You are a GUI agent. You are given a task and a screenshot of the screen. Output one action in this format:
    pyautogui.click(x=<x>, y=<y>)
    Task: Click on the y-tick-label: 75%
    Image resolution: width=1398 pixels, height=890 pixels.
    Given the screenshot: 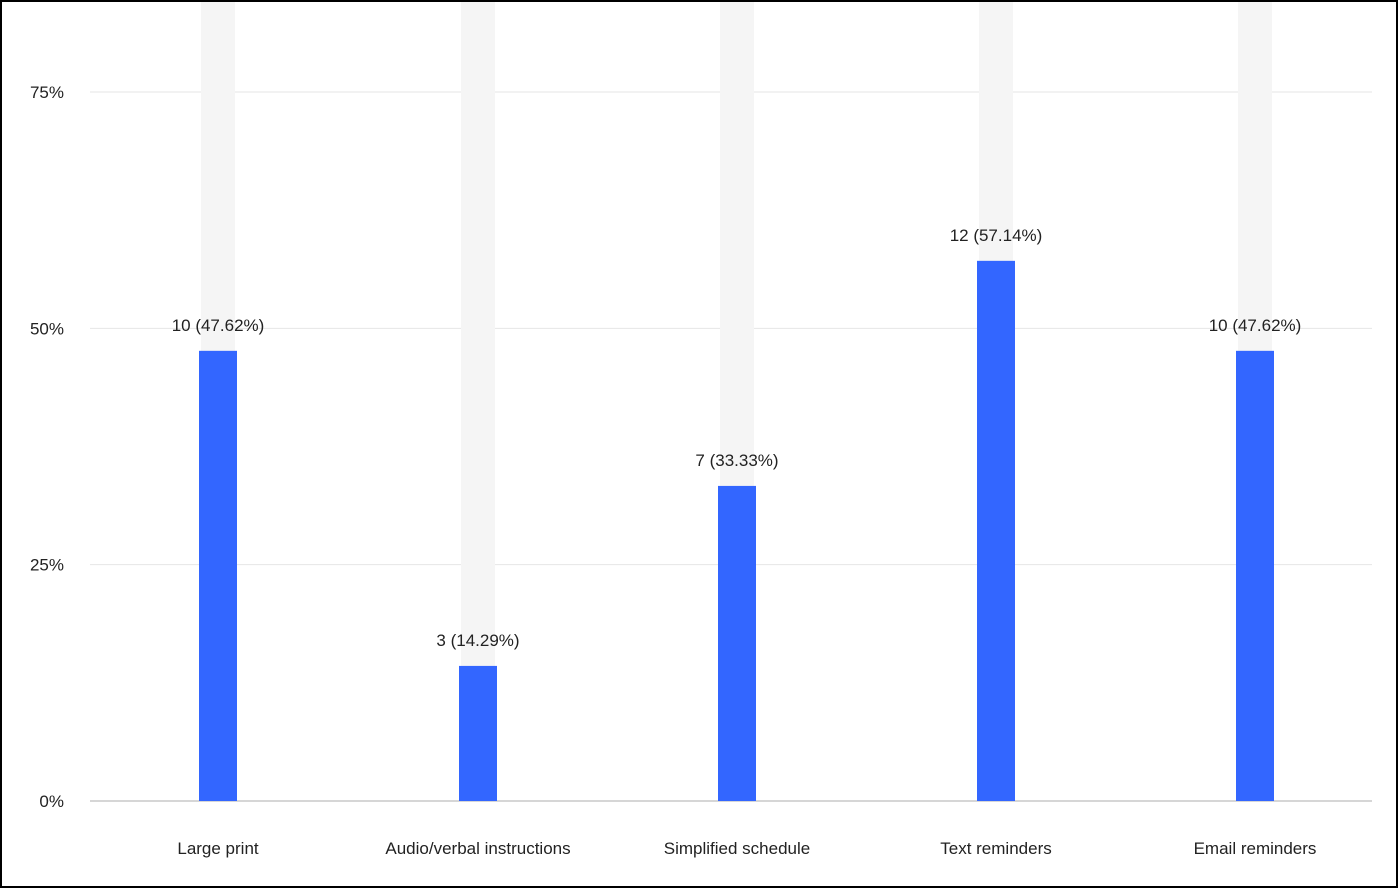 What is the action you would take?
    pyautogui.click(x=47, y=92)
    